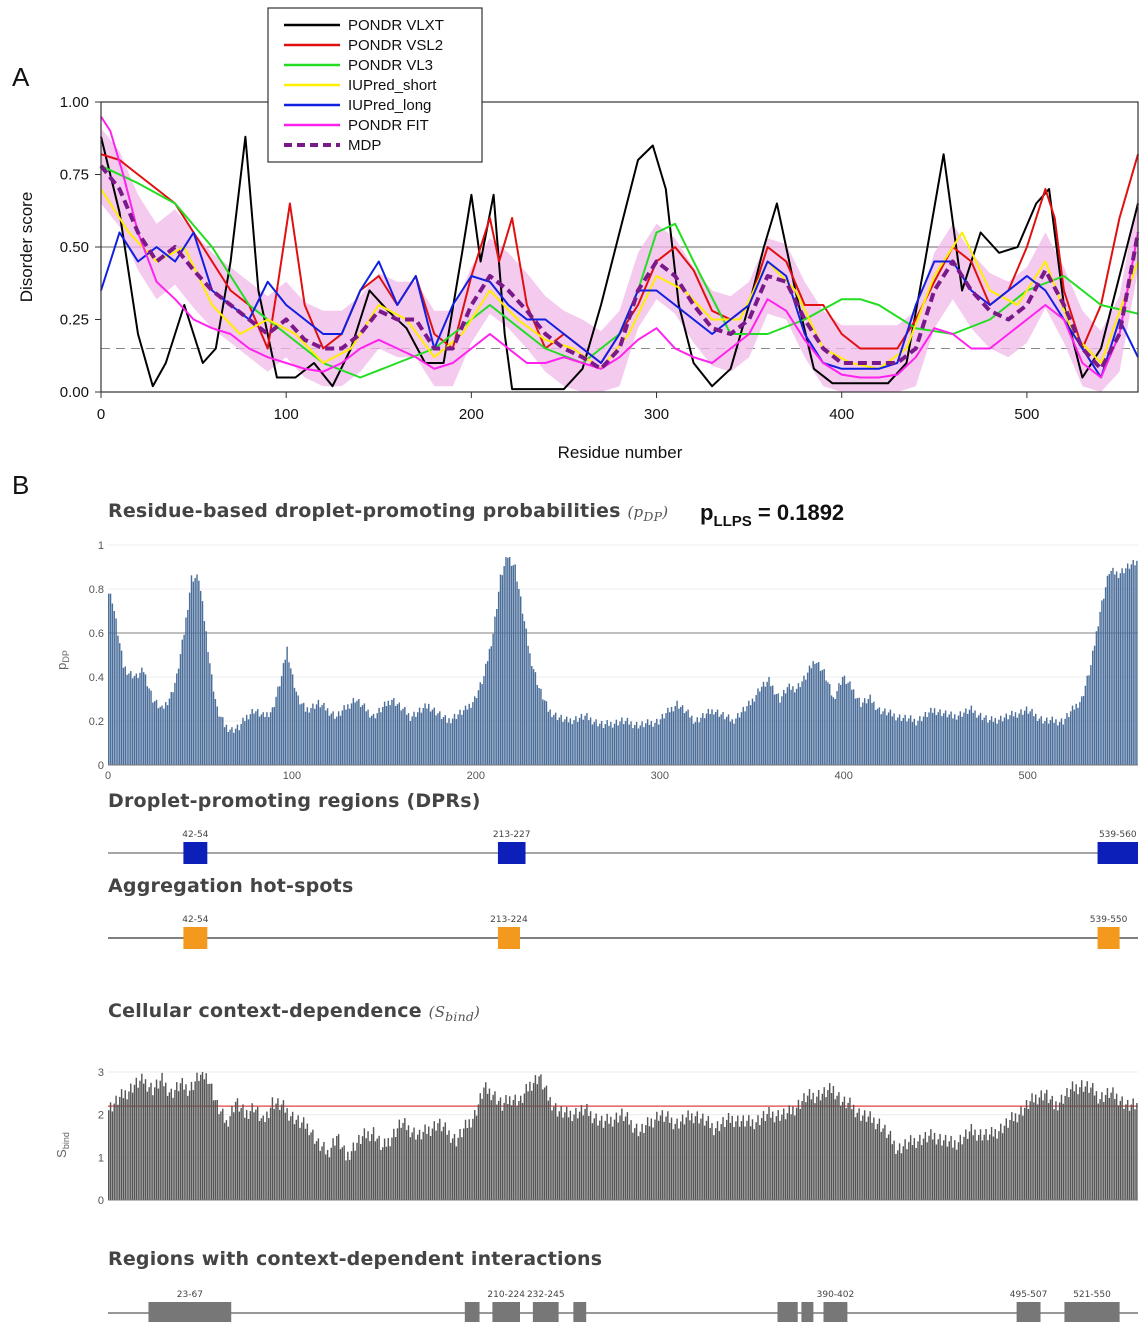 This screenshot has width=1140, height=1322. Describe the element at coordinates (1029, 1295) in the screenshot. I see `region-label-8: 495-507` at that location.